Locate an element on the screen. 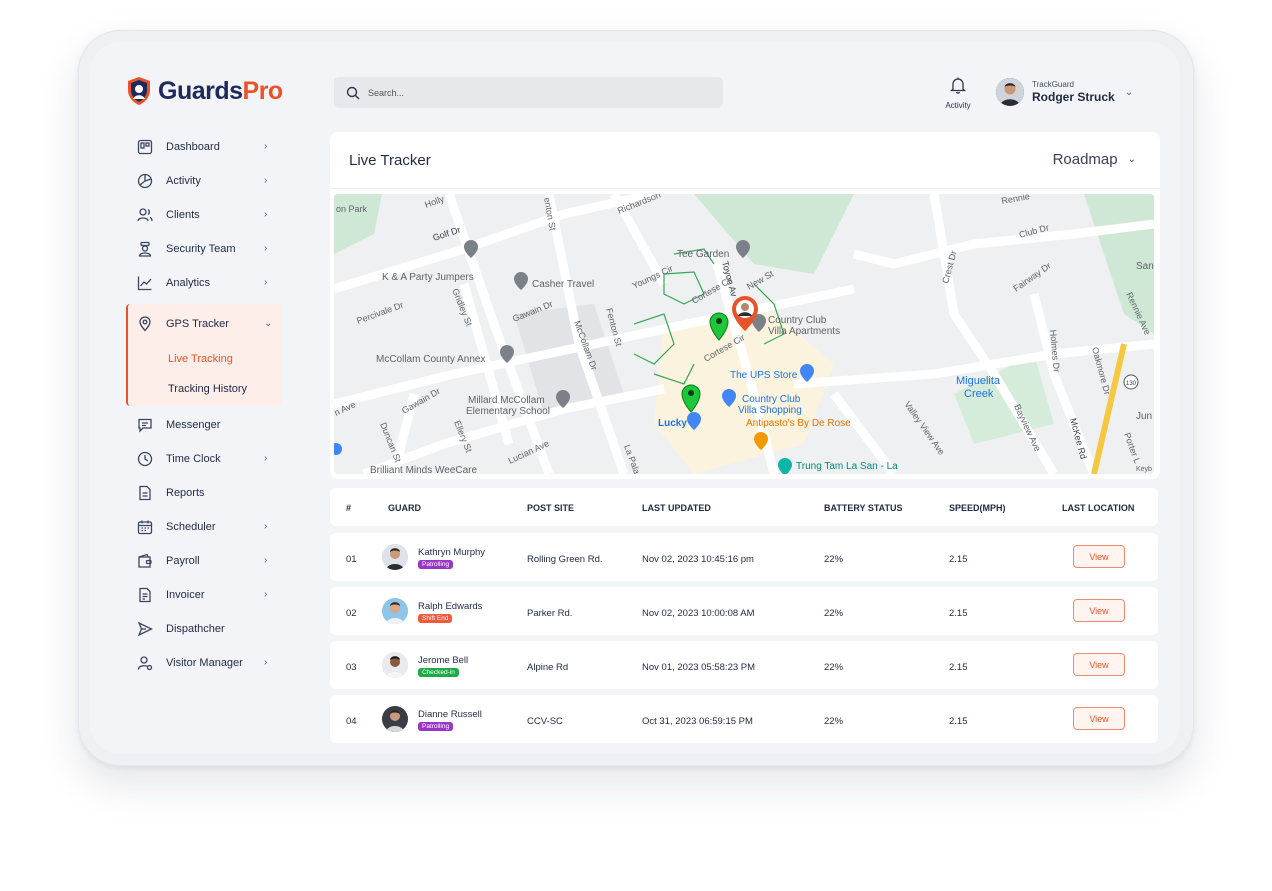  guard-name: Dianne Russell is located at coordinates (450, 714).